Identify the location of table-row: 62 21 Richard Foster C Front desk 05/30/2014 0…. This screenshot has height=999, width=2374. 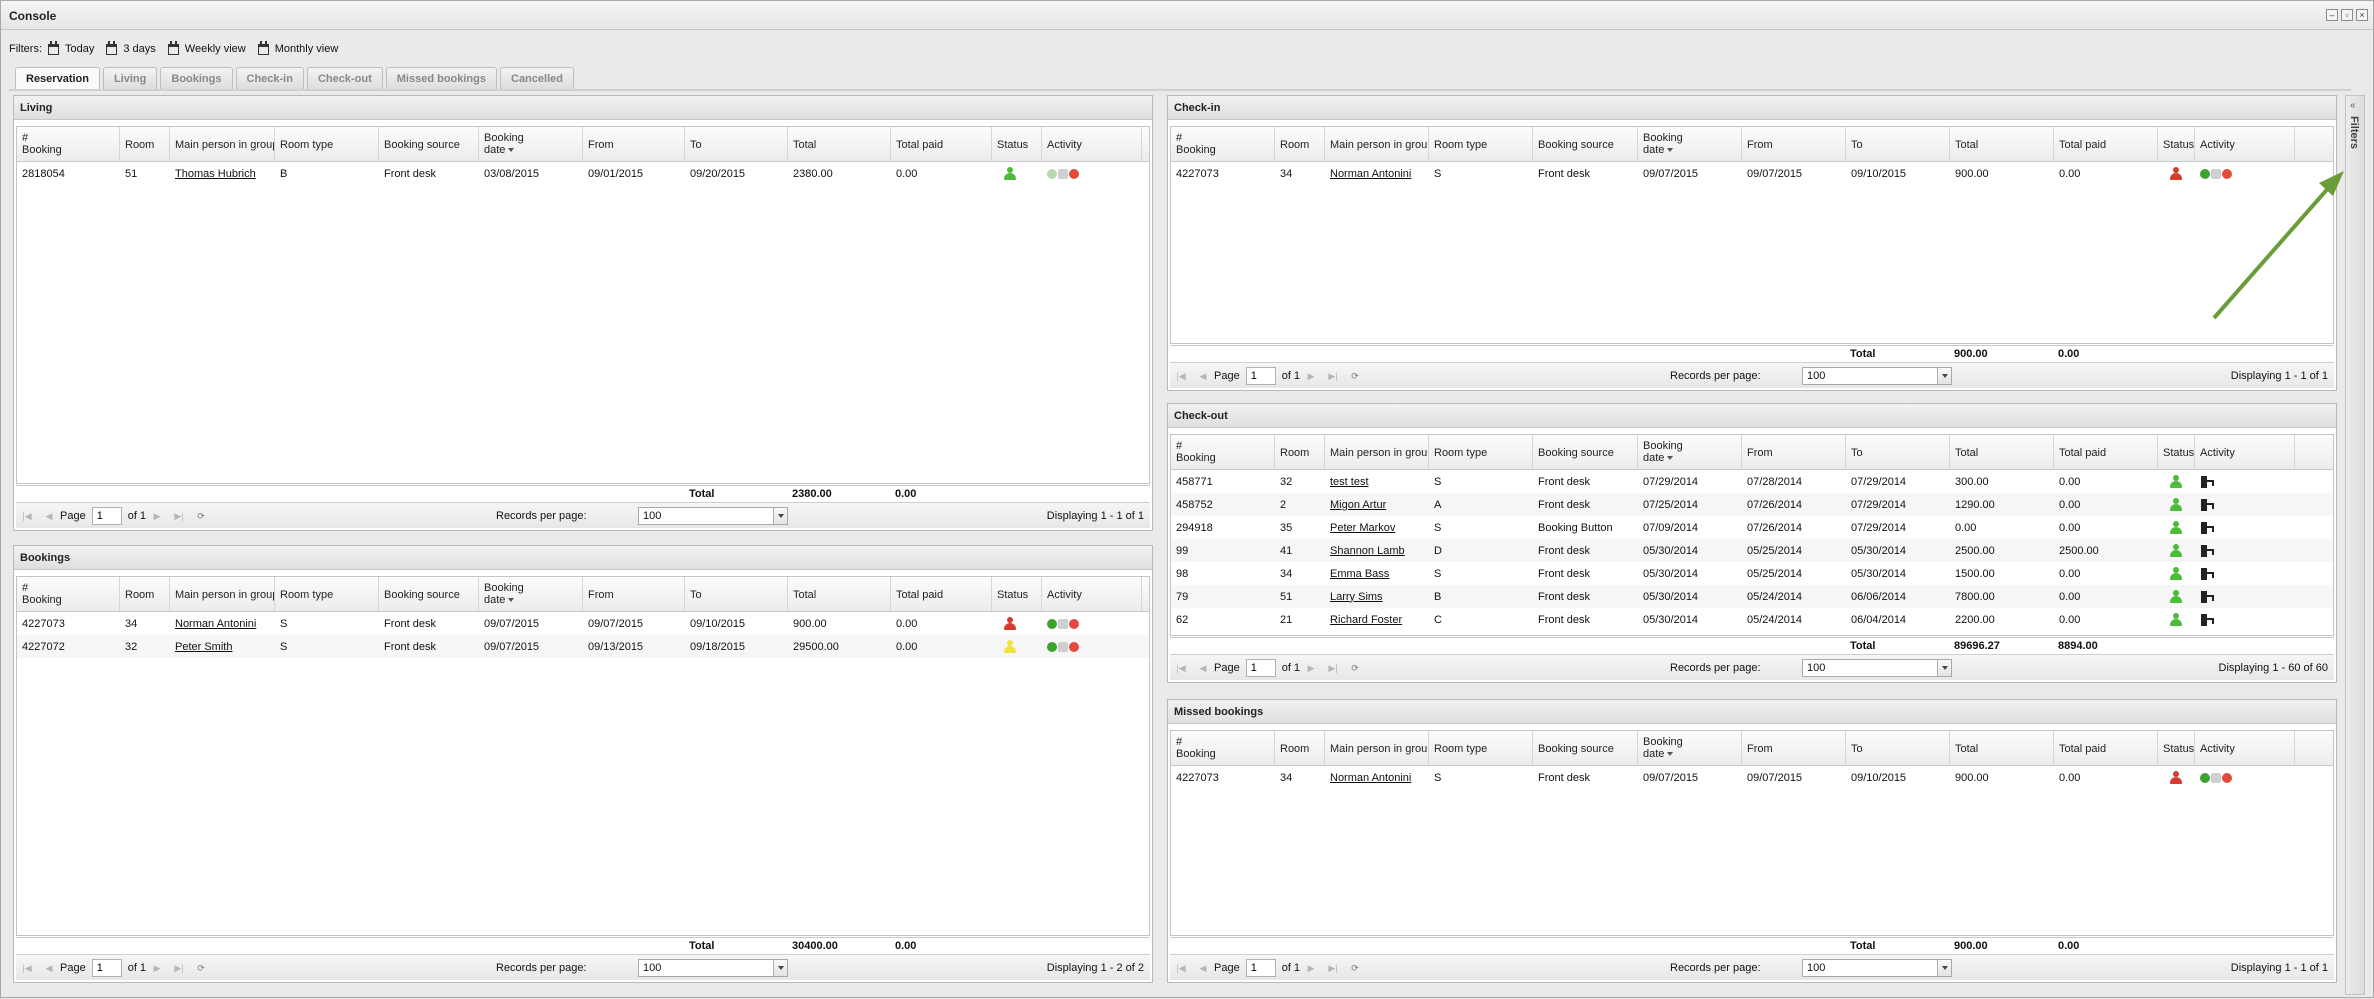
(1752, 619).